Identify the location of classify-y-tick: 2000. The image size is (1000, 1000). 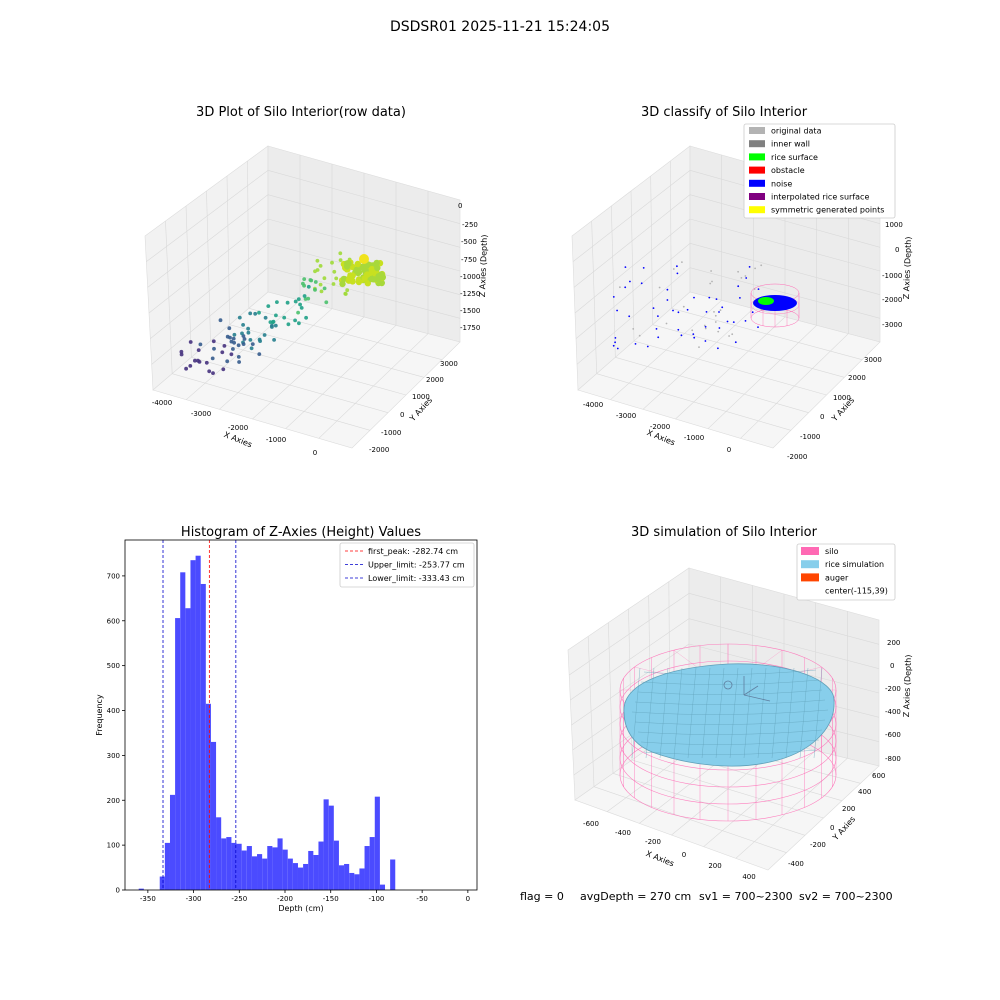
(857, 378).